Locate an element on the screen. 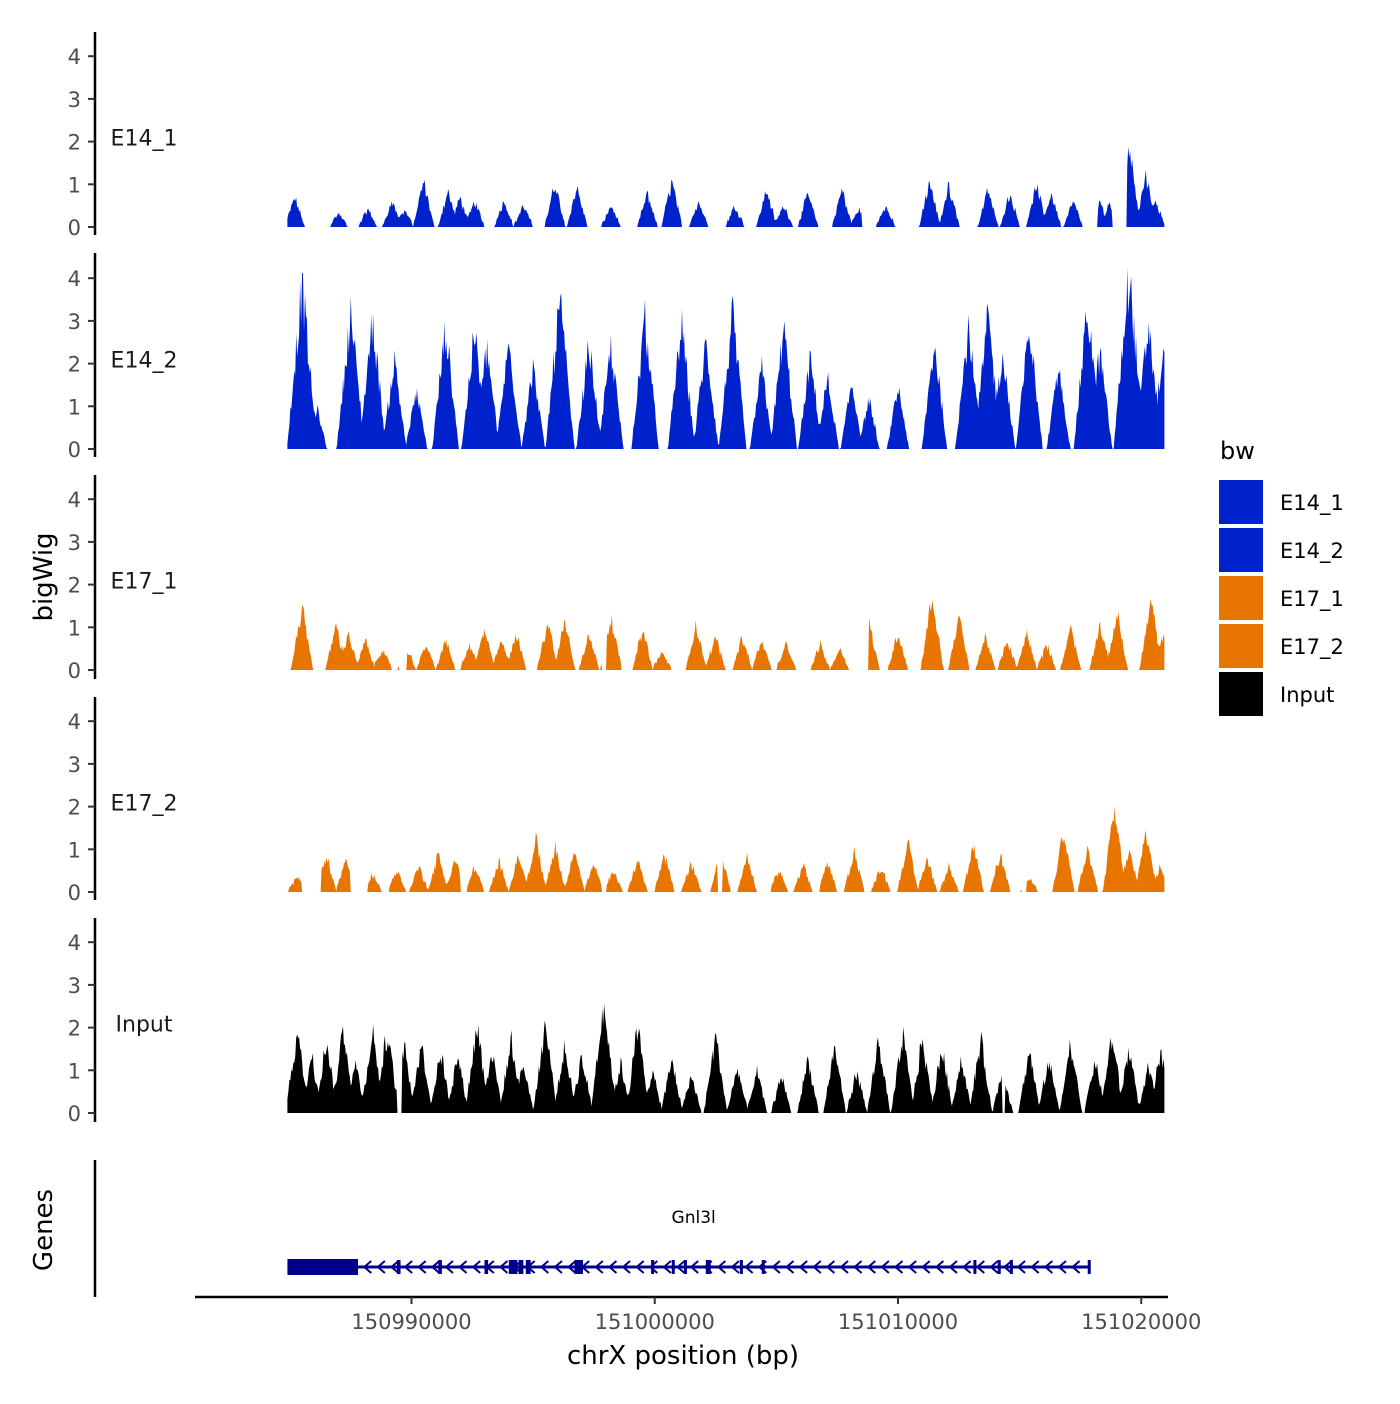 This screenshot has height=1404, width=1400. x-tick-label: 151010000 is located at coordinates (898, 1322).